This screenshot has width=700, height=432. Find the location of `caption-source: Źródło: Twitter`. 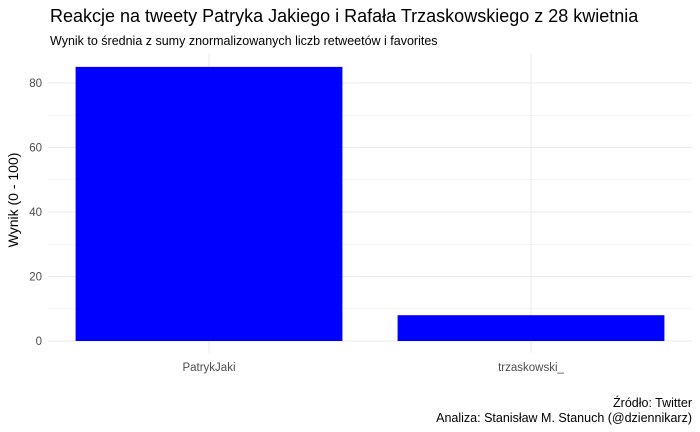

caption-source: Źródło: Twitter is located at coordinates (652, 403).